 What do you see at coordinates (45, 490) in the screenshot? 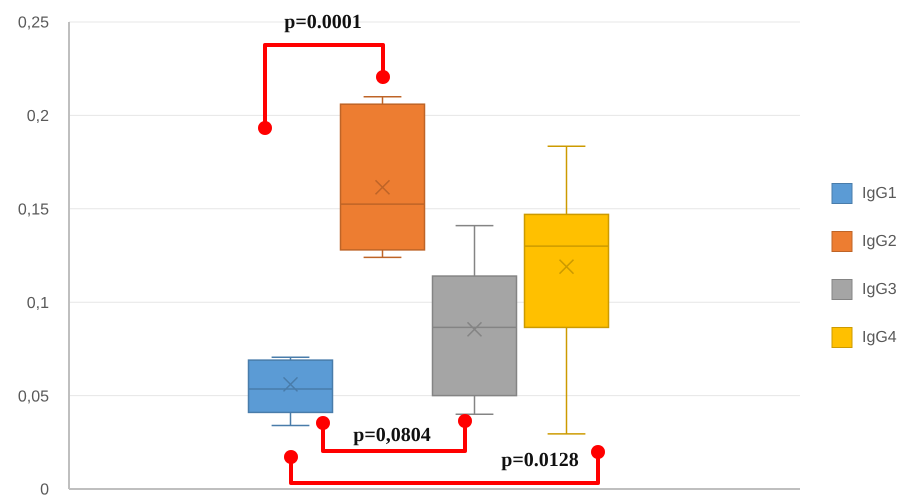
I see `y-tick-label: 0` at bounding box center [45, 490].